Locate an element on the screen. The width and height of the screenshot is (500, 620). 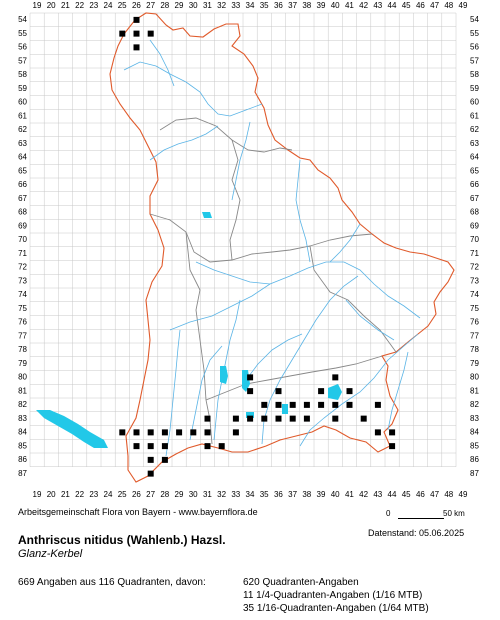
col-label-top-47: 47 is located at coordinates (434, 5).